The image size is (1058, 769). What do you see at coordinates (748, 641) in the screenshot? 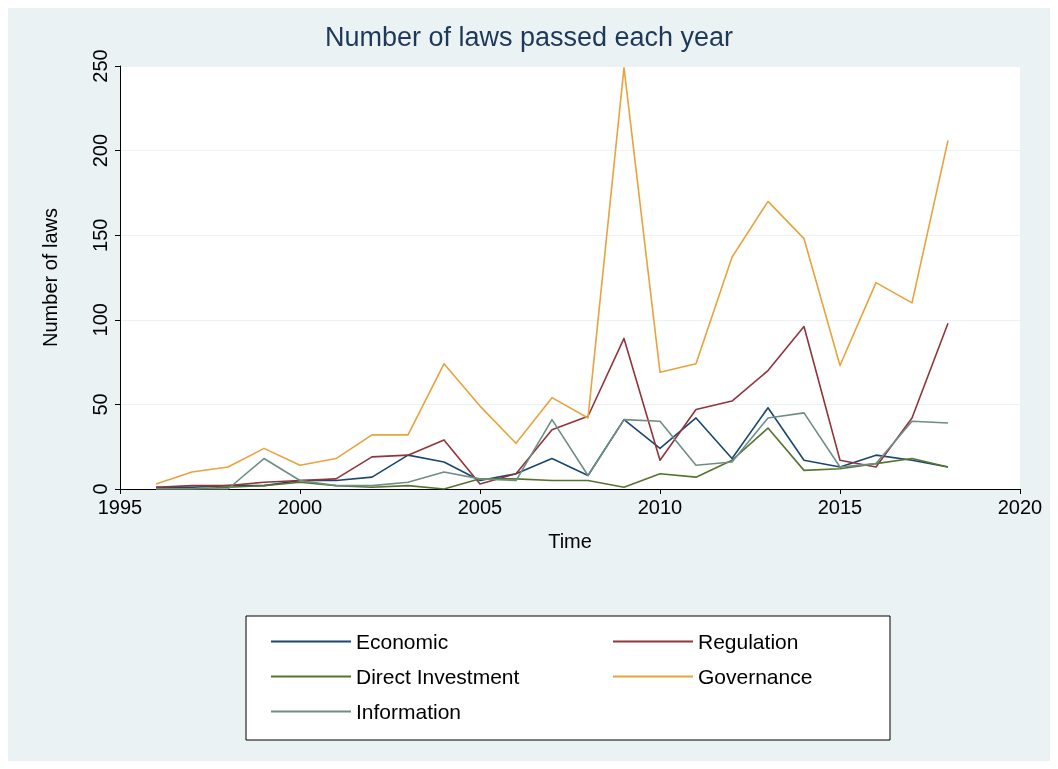
I see `legend-label: Regulation` at bounding box center [748, 641].